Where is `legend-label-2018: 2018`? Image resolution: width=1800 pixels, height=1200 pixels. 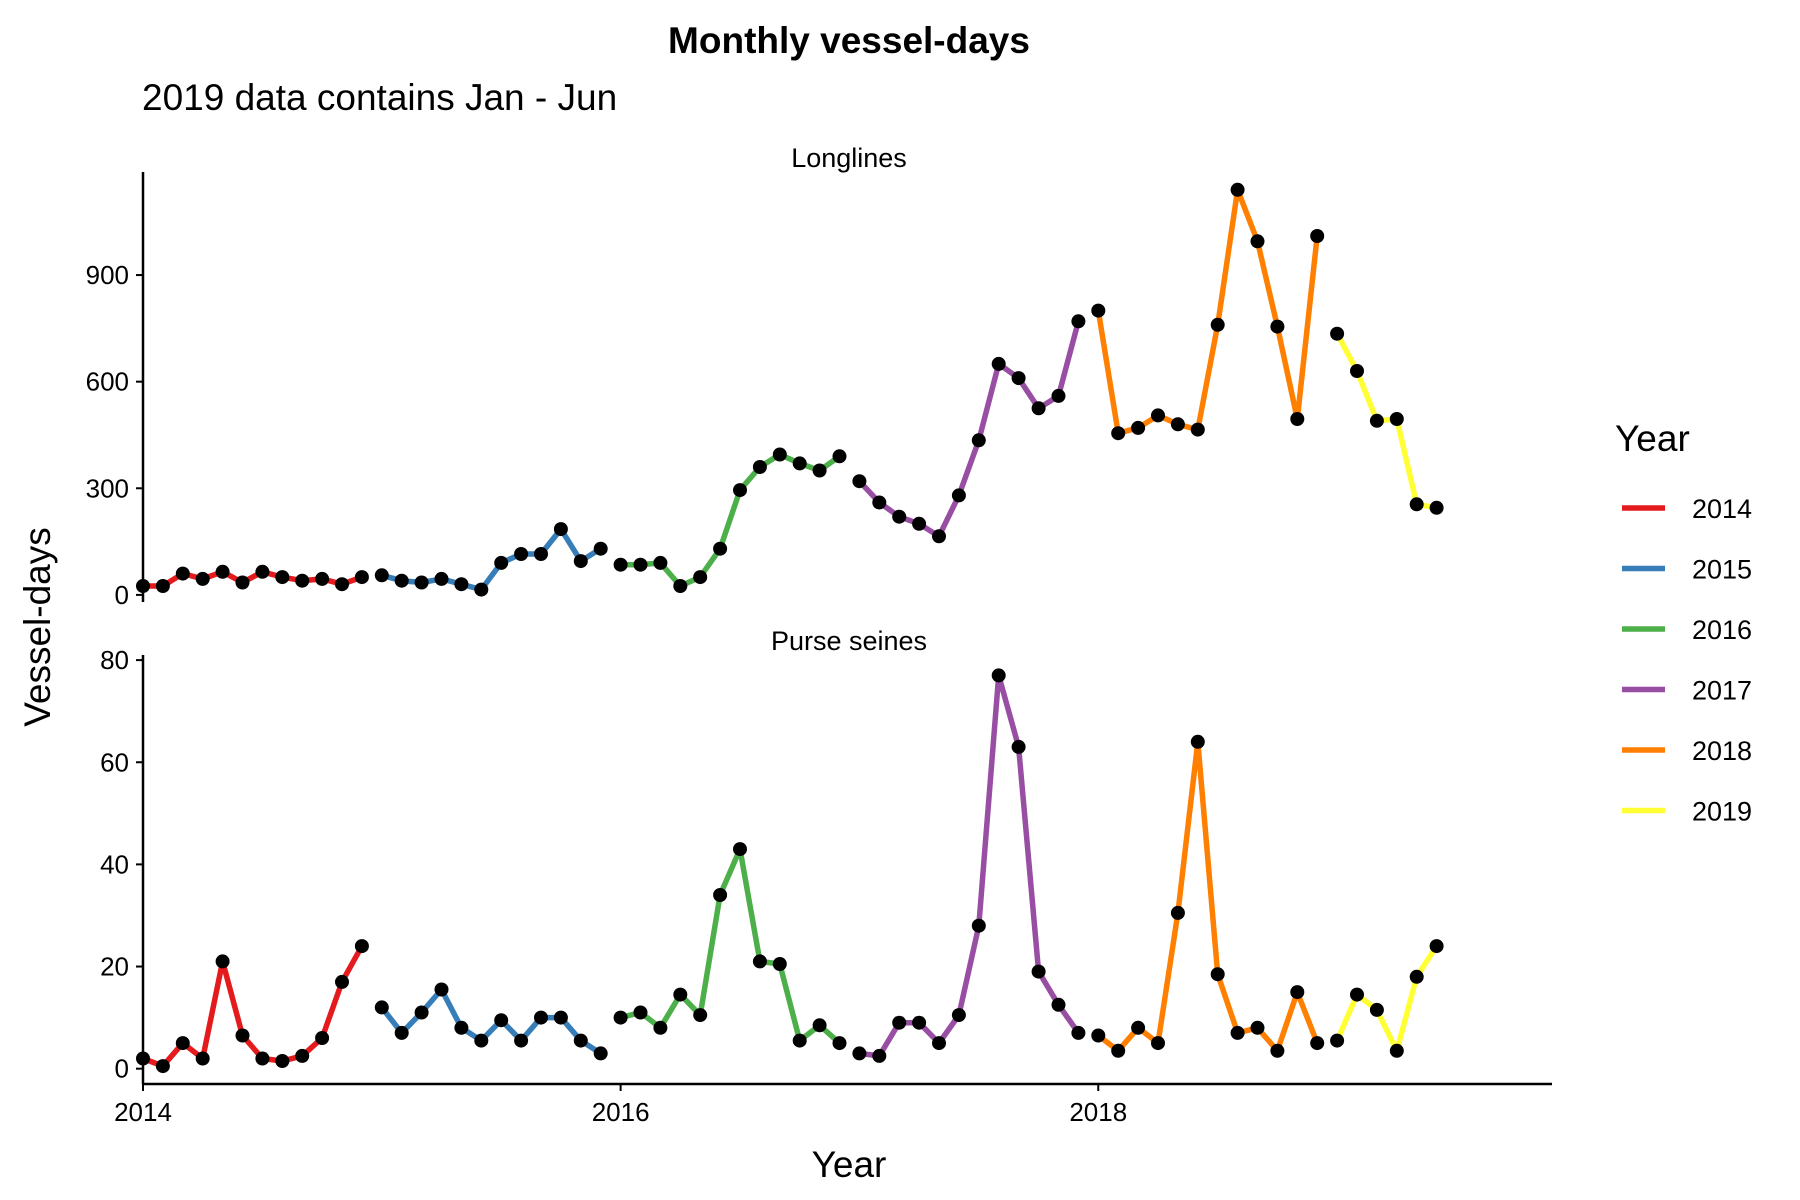 legend-label-2018: 2018 is located at coordinates (1722, 751).